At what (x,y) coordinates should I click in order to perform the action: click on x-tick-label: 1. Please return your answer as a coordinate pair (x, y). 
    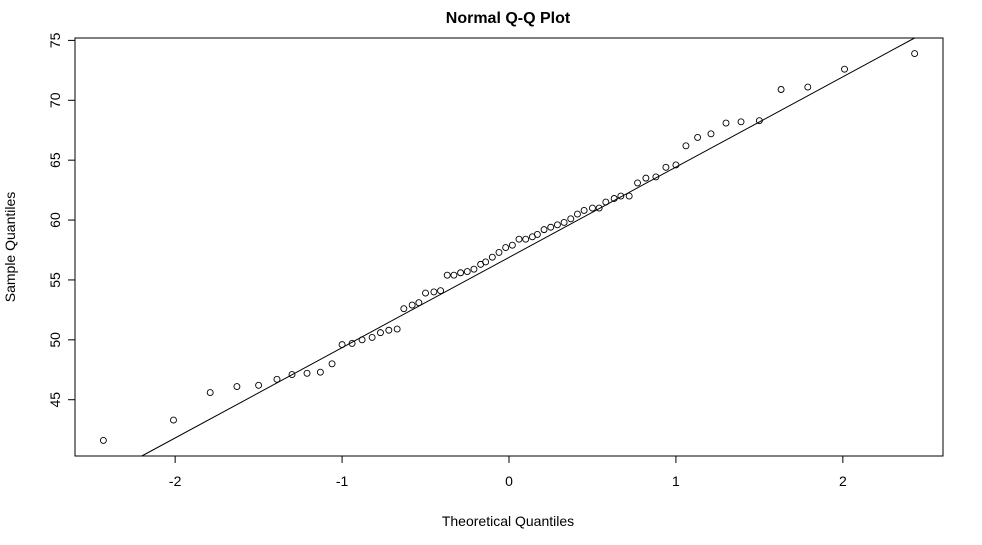
    Looking at the image, I should click on (676, 481).